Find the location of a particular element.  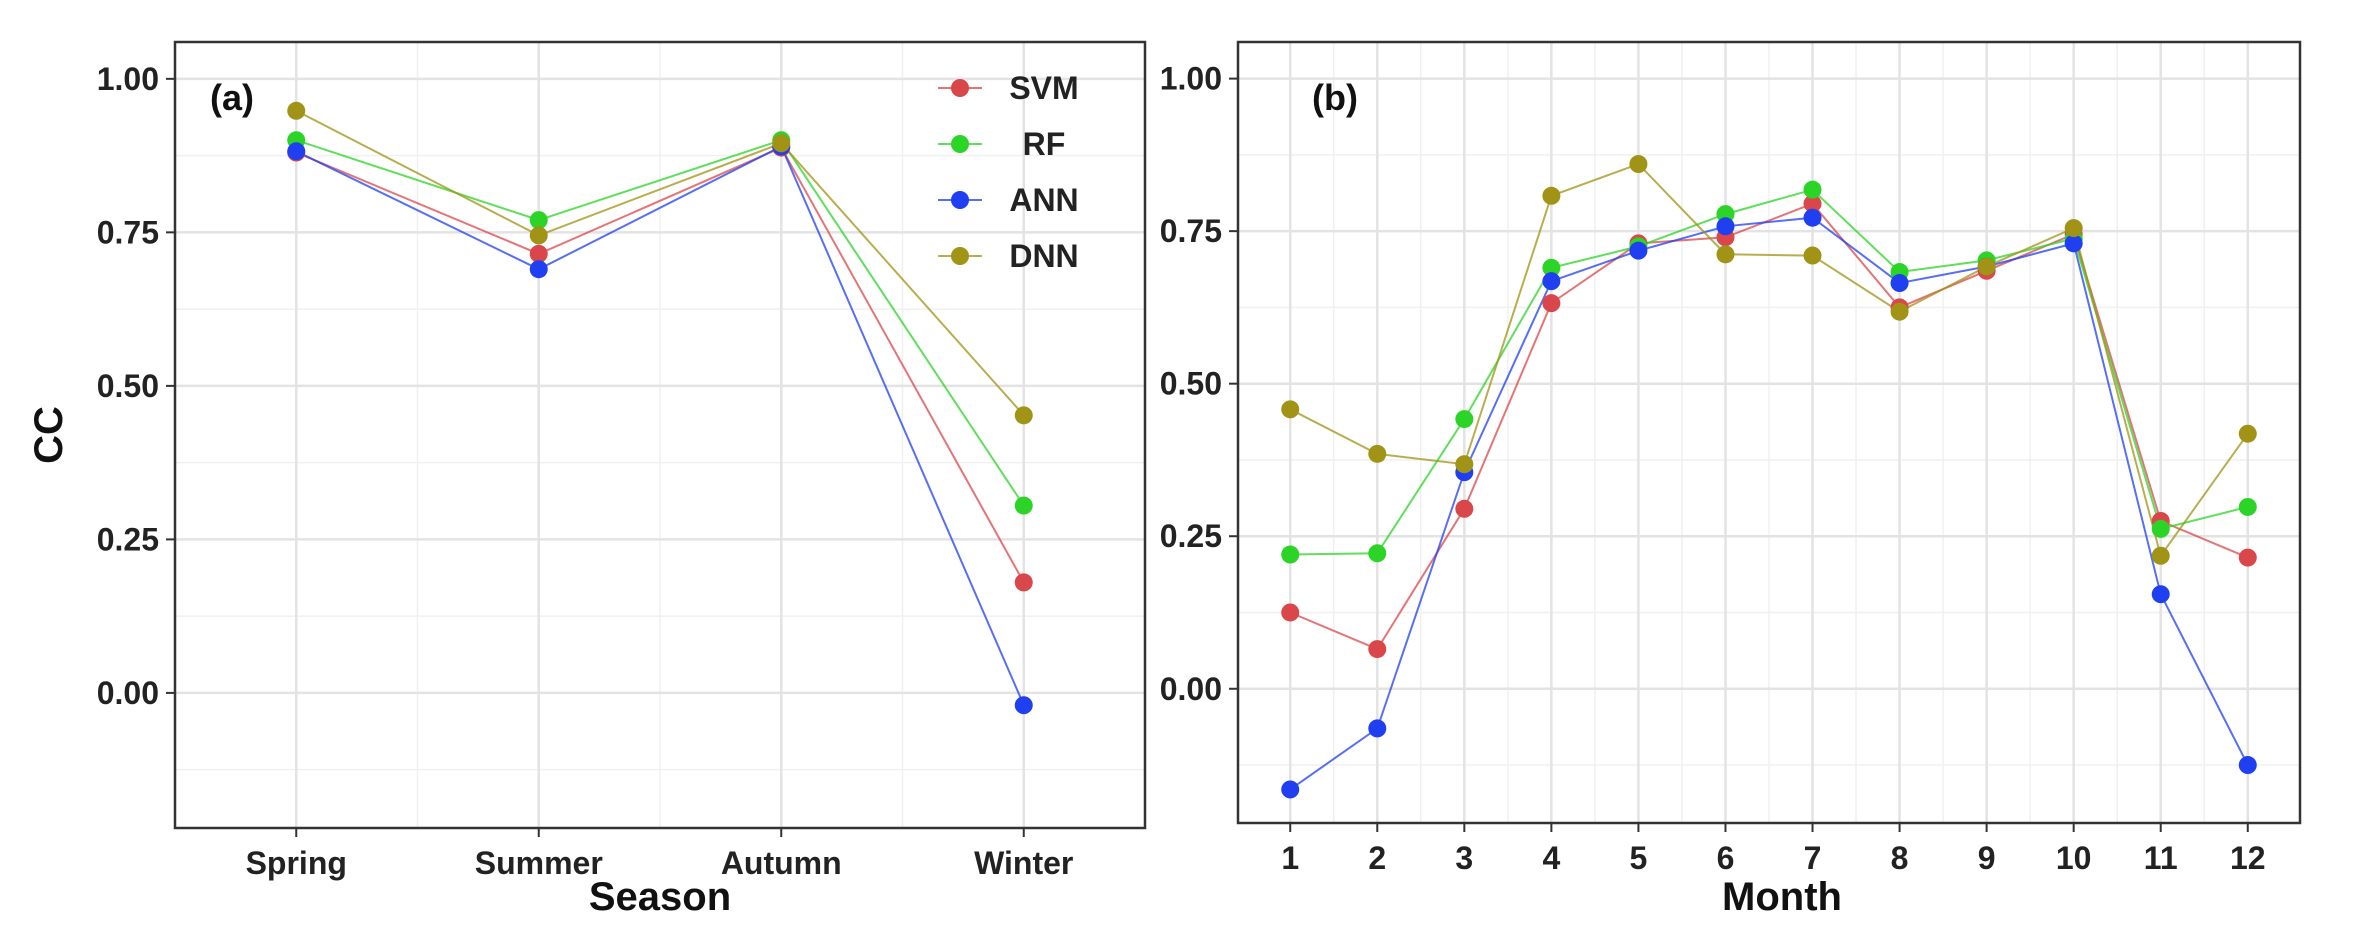

x-tick-label: 5 is located at coordinates (1639, 858).